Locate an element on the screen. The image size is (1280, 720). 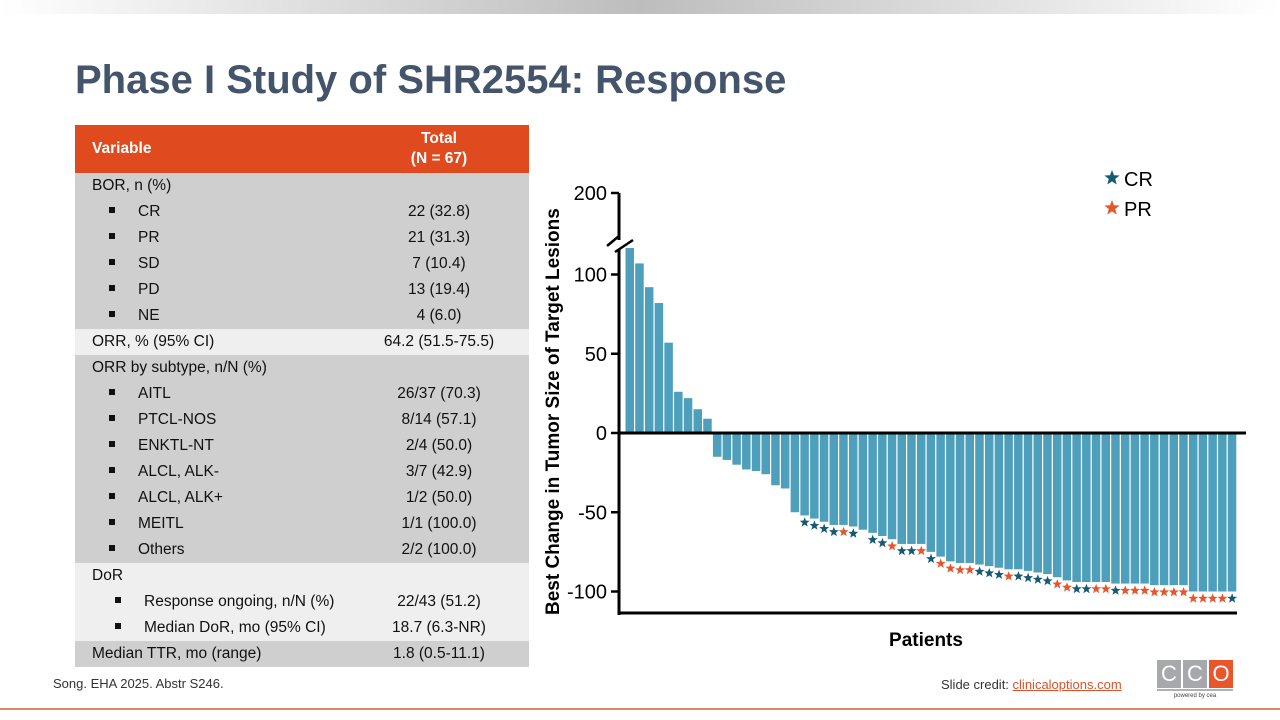
slide-title: Phase I Study of SHR2554: Response is located at coordinates (431, 80).